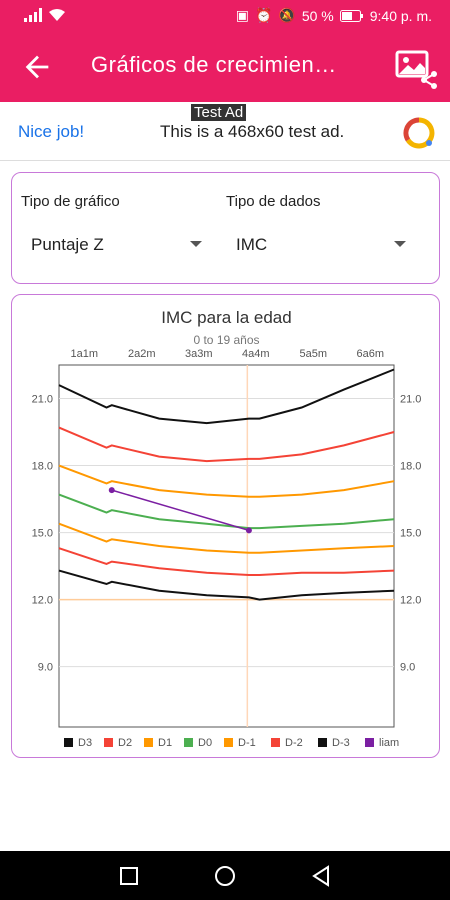 Image resolution: width=450 pixels, height=900 pixels. What do you see at coordinates (410, 400) in the screenshot?
I see `y-tick-label-right: 21.0` at bounding box center [410, 400].